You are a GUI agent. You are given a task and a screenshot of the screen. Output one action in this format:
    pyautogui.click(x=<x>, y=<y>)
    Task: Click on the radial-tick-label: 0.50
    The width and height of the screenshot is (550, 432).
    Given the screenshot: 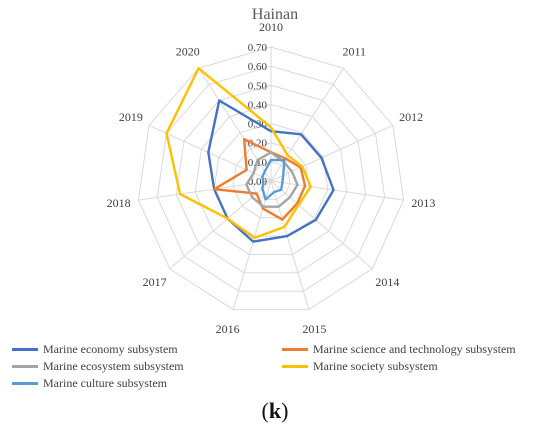 What is the action you would take?
    pyautogui.click(x=258, y=86)
    